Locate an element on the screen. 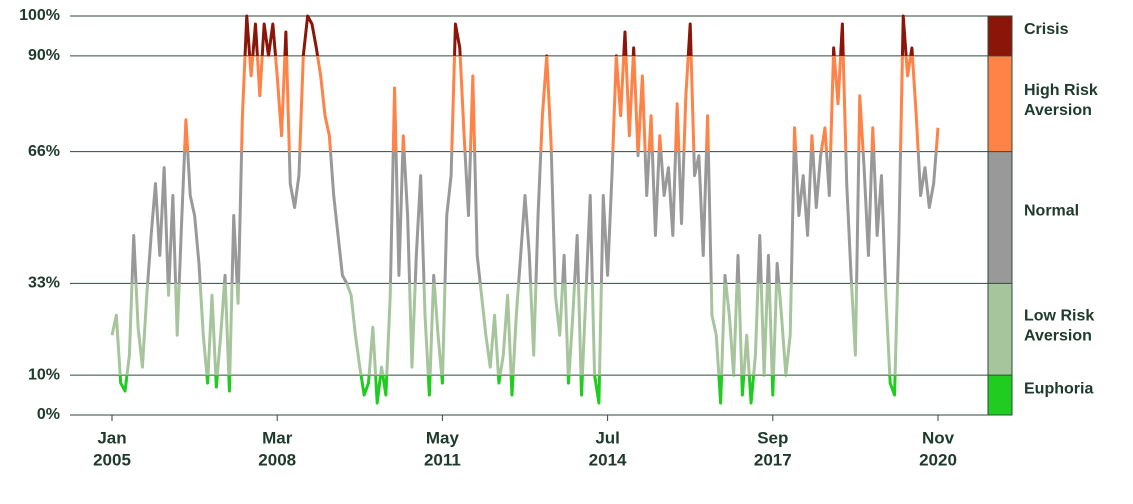  y-tick-label: 100% is located at coordinates (39, 15).